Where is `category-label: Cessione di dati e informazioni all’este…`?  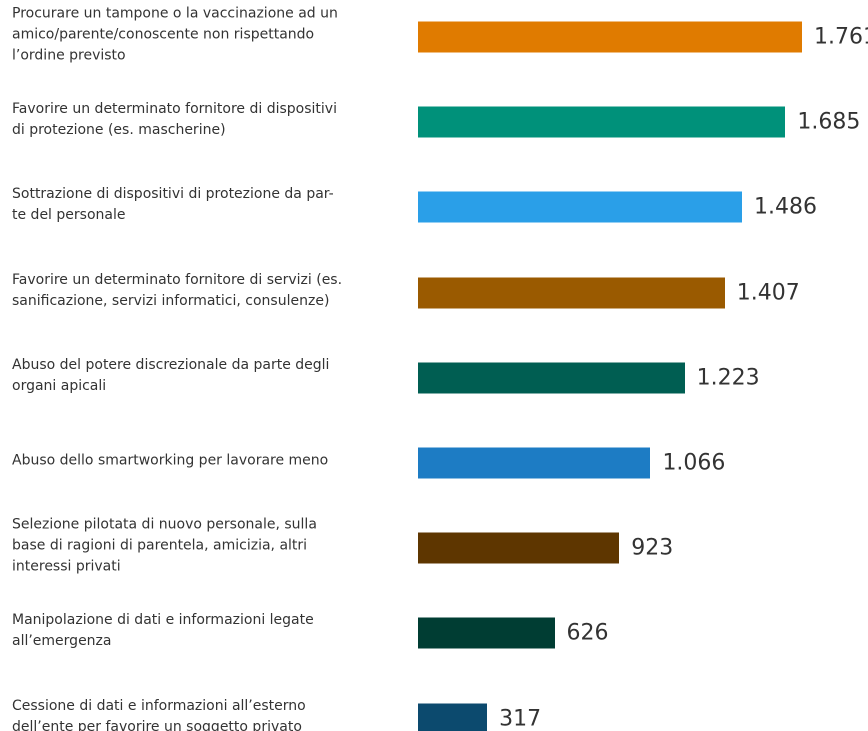 category-label: Cessione di dati e informazioni all’este… is located at coordinates (159, 714).